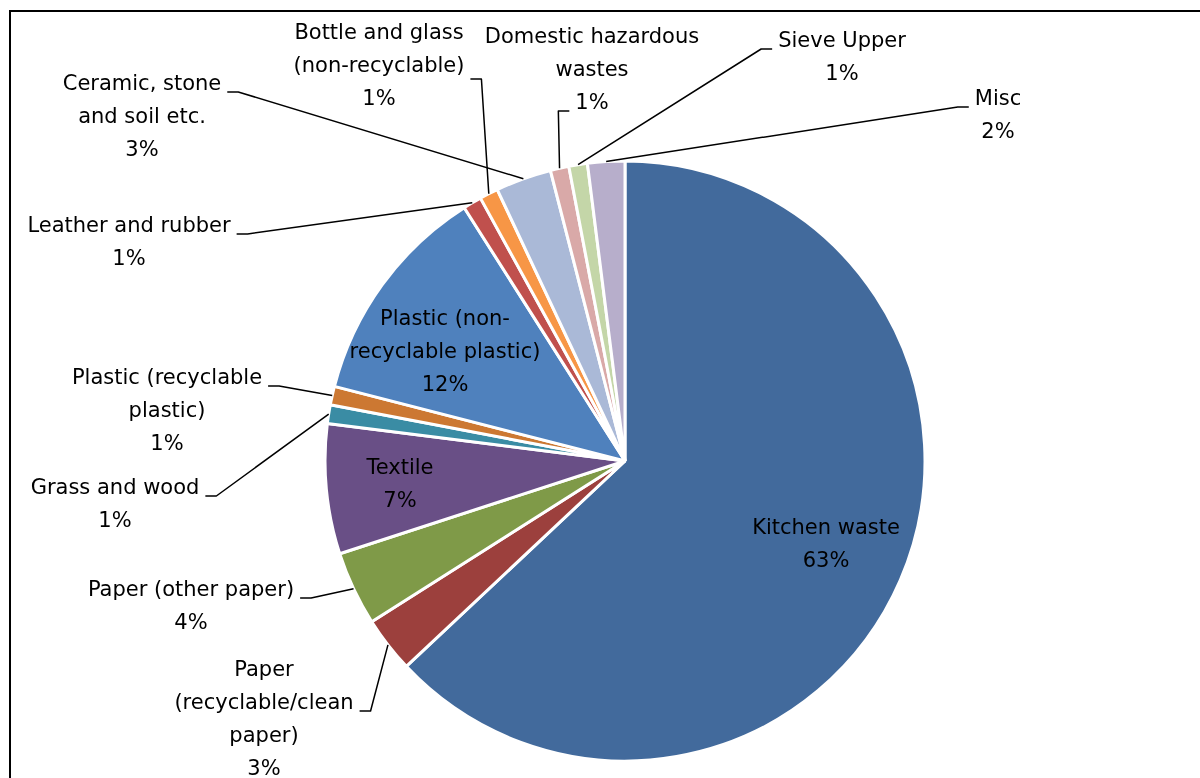  I want to click on slice-label: Kitchen waste, so click(826, 527).